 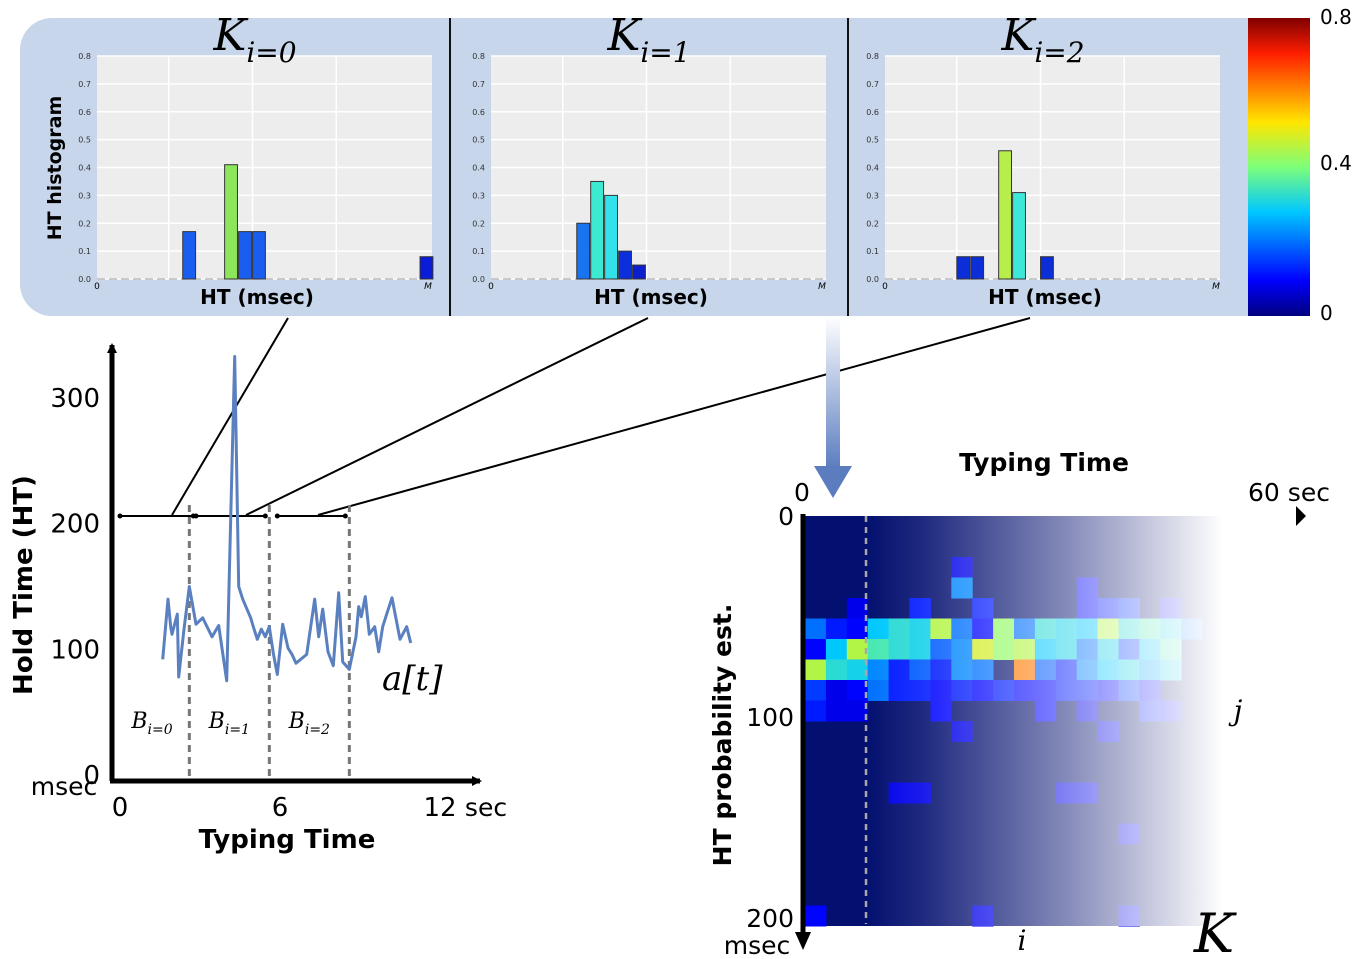 What do you see at coordinates (1044, 721) in the screenshot?
I see `heatmap-fade-overlay` at bounding box center [1044, 721].